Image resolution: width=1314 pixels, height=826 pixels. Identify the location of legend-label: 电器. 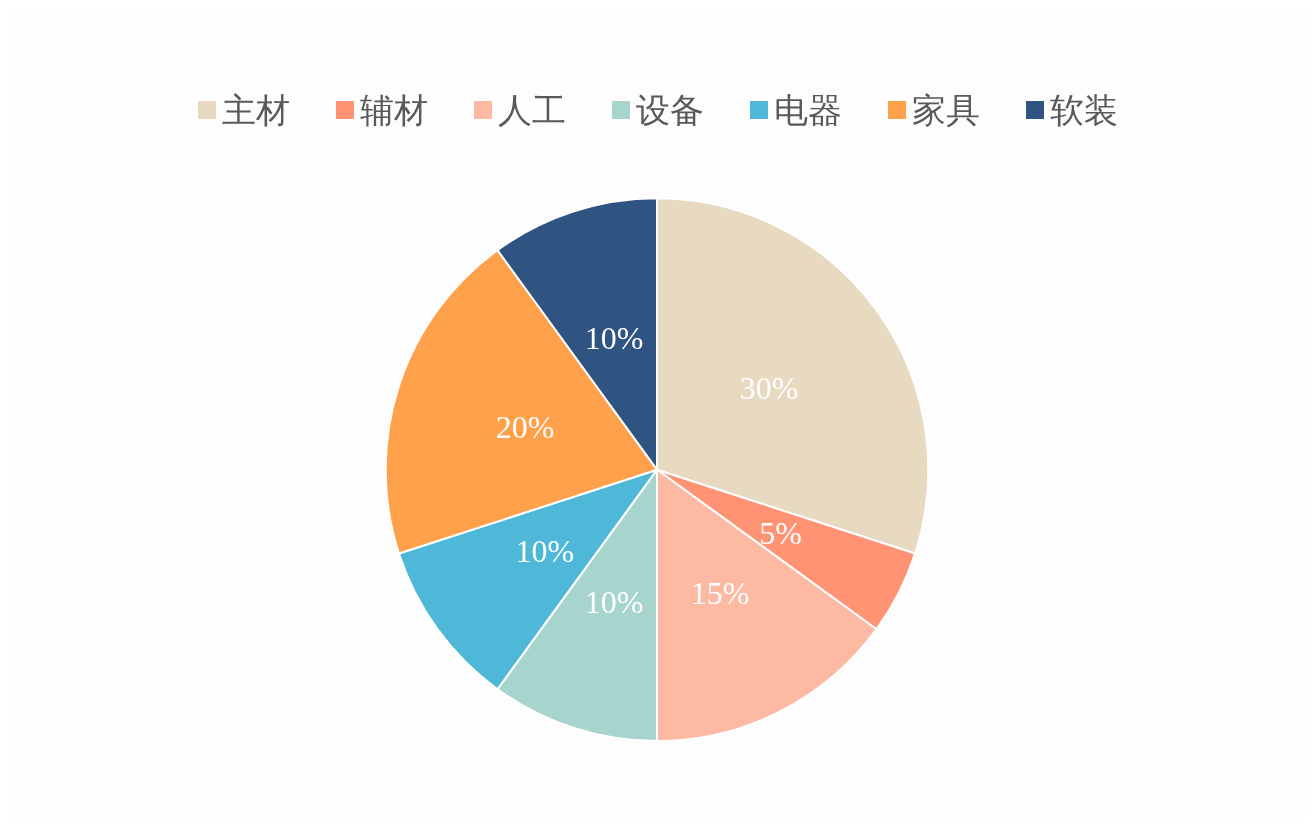
(808, 110).